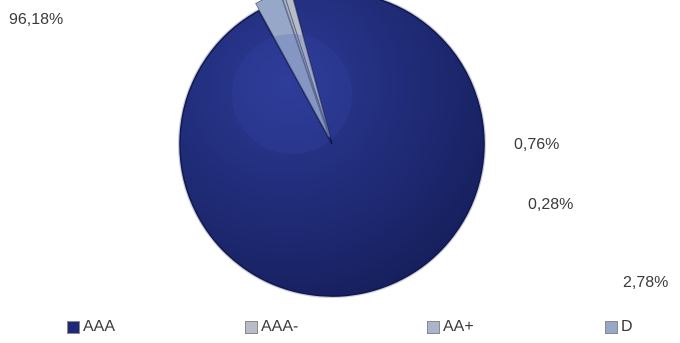  I want to click on legend-label-aa-plus: AA+, so click(458, 326).